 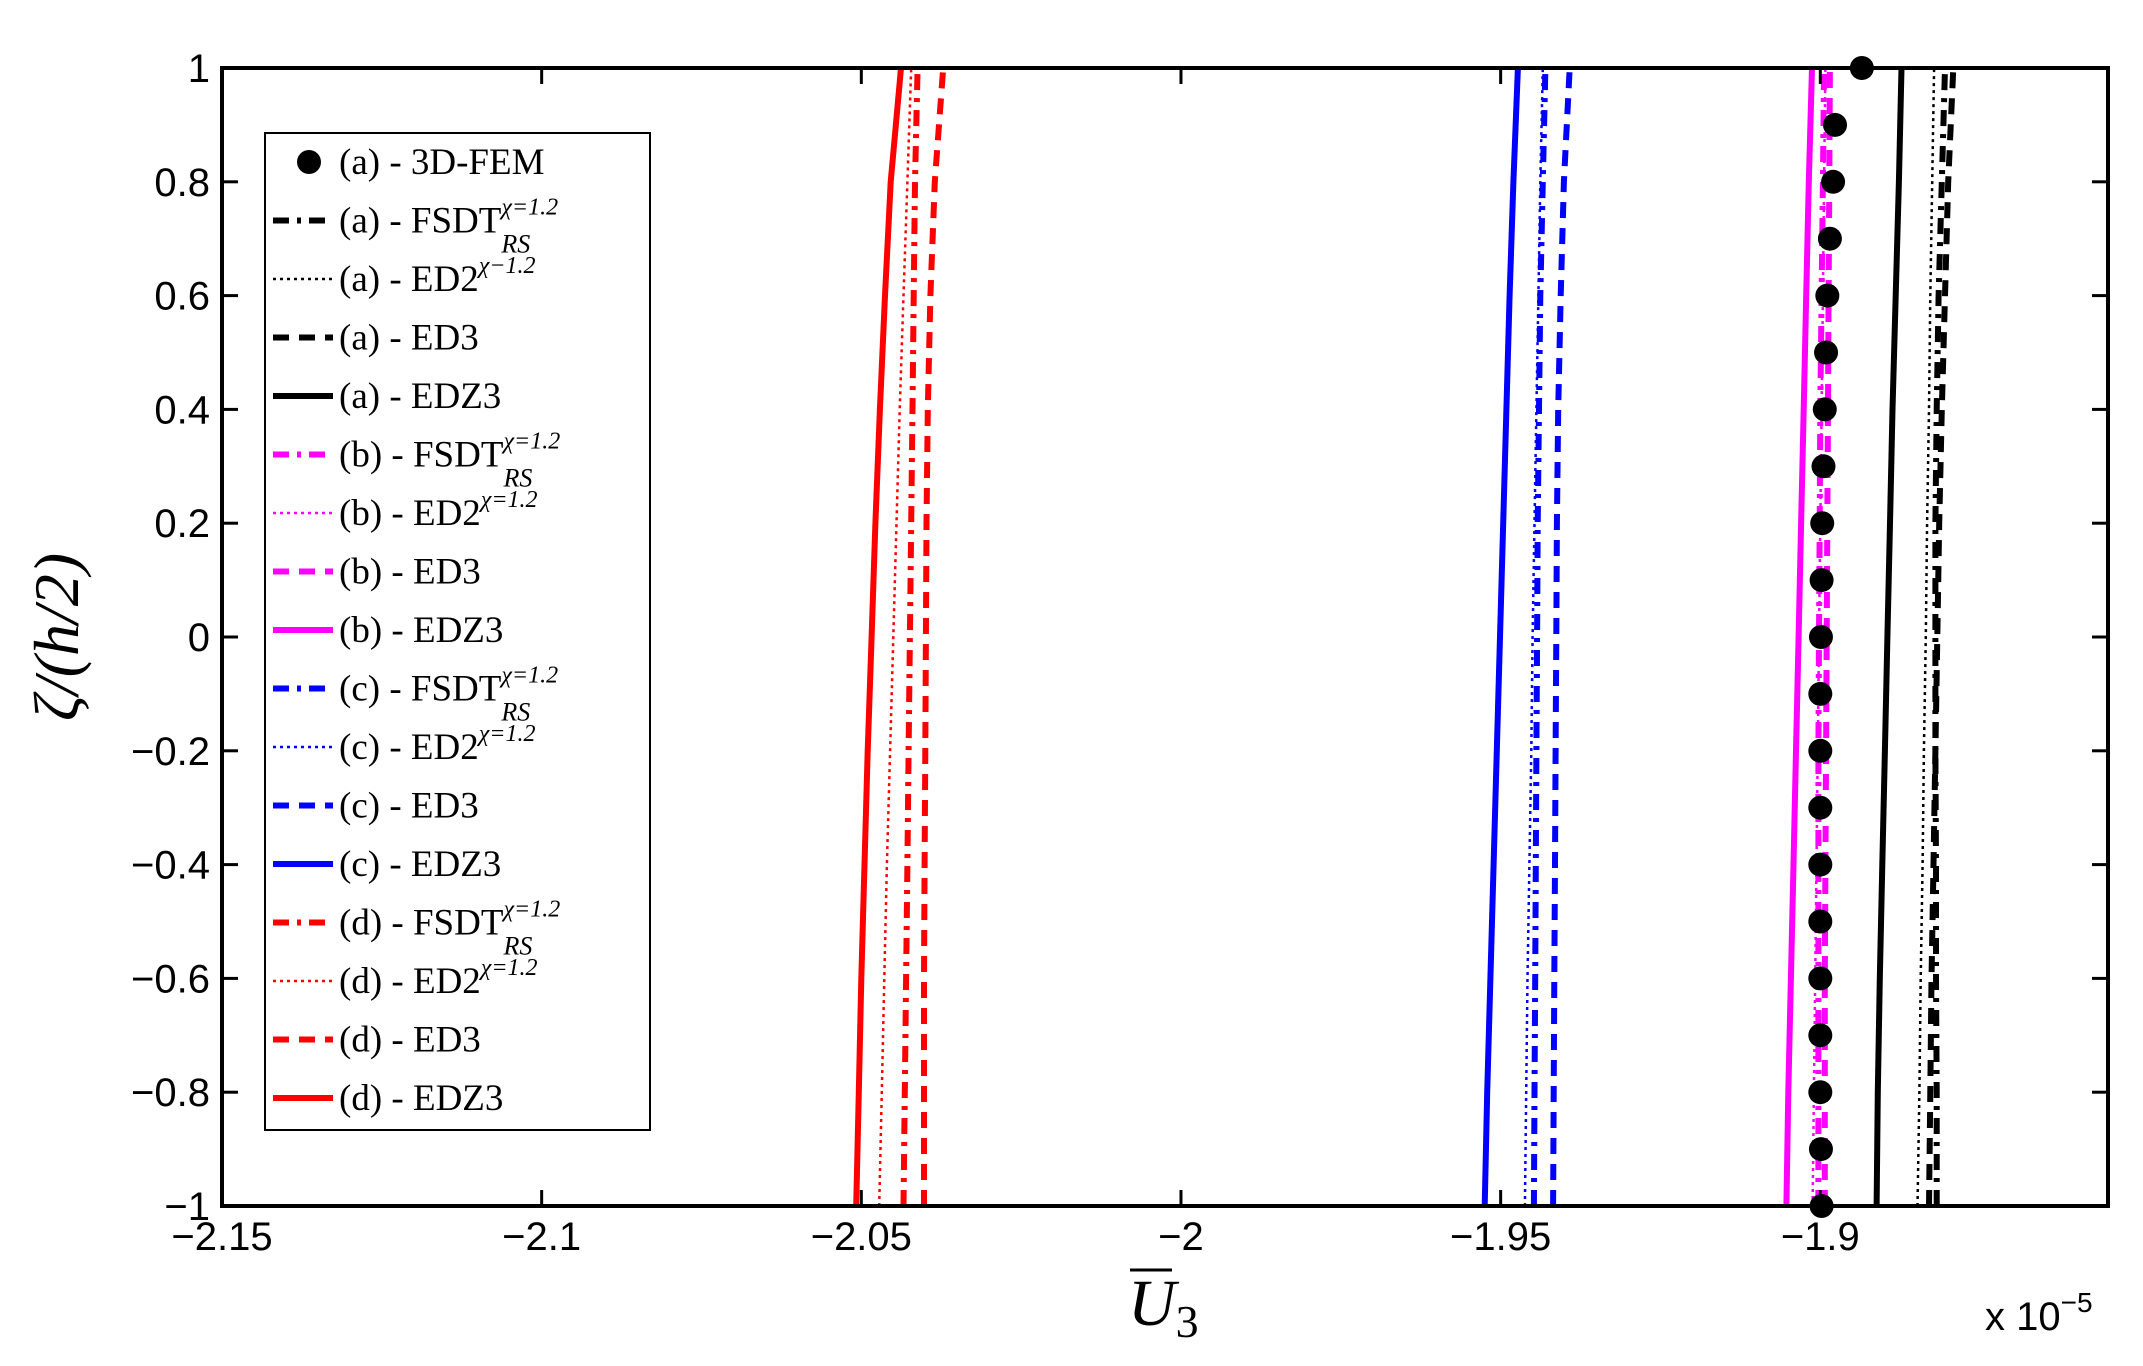 I want to click on legend-entry-10-label: (c) - FSDTχ=1.2 RS, so click(x=448, y=695).